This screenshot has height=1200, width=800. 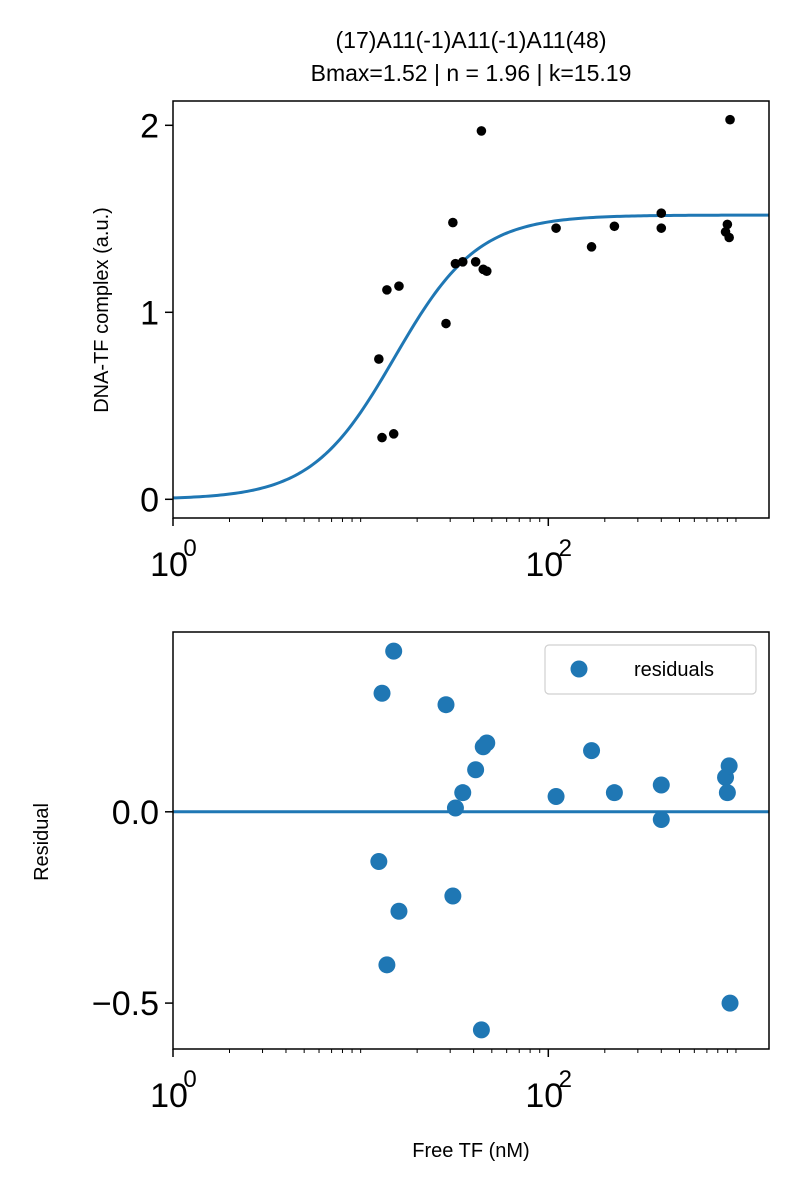 What do you see at coordinates (471, 73) in the screenshot?
I see `chart-title-line2: Bmax=1.52 | n = 1.96 | k=15.19` at bounding box center [471, 73].